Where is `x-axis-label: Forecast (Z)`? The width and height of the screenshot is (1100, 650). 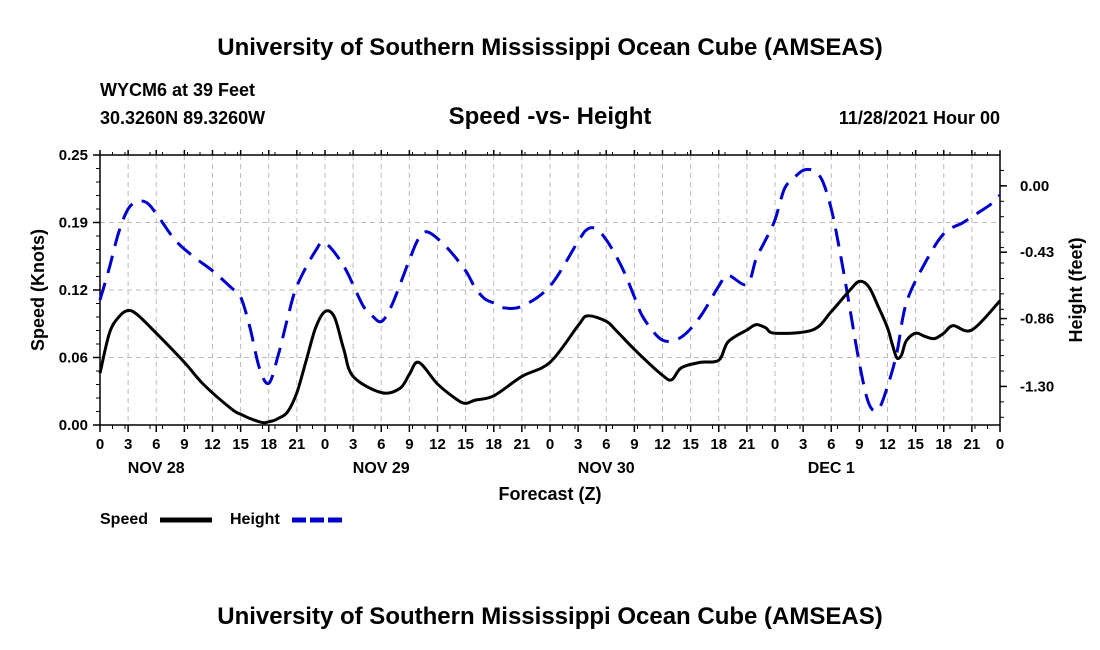 x-axis-label: Forecast (Z) is located at coordinates (549, 494).